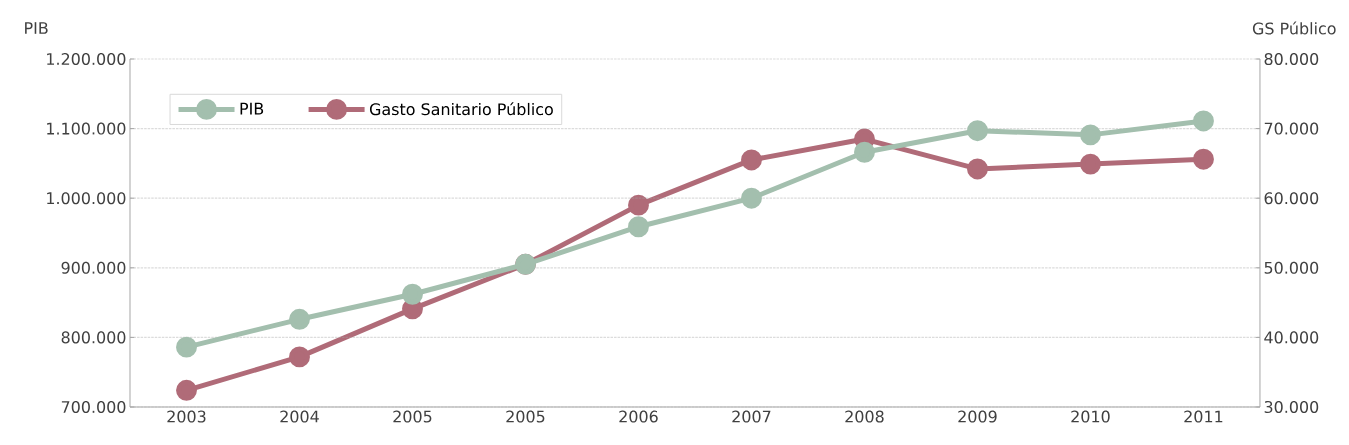 This screenshot has height=445, width=1349. I want to click on y2-tick-label: 30.000, so click(1291, 407).